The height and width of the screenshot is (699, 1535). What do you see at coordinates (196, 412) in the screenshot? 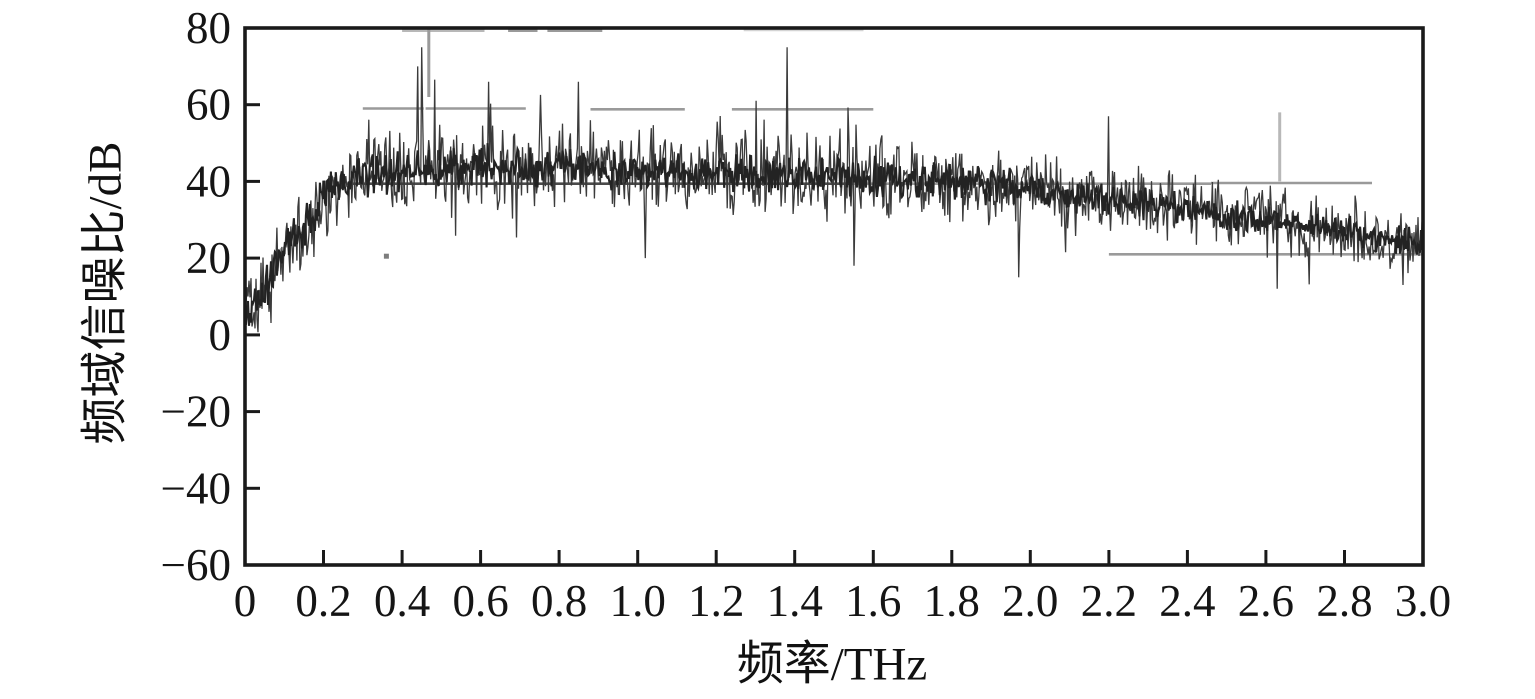
I see `y-tick-label: −20` at bounding box center [196, 412].